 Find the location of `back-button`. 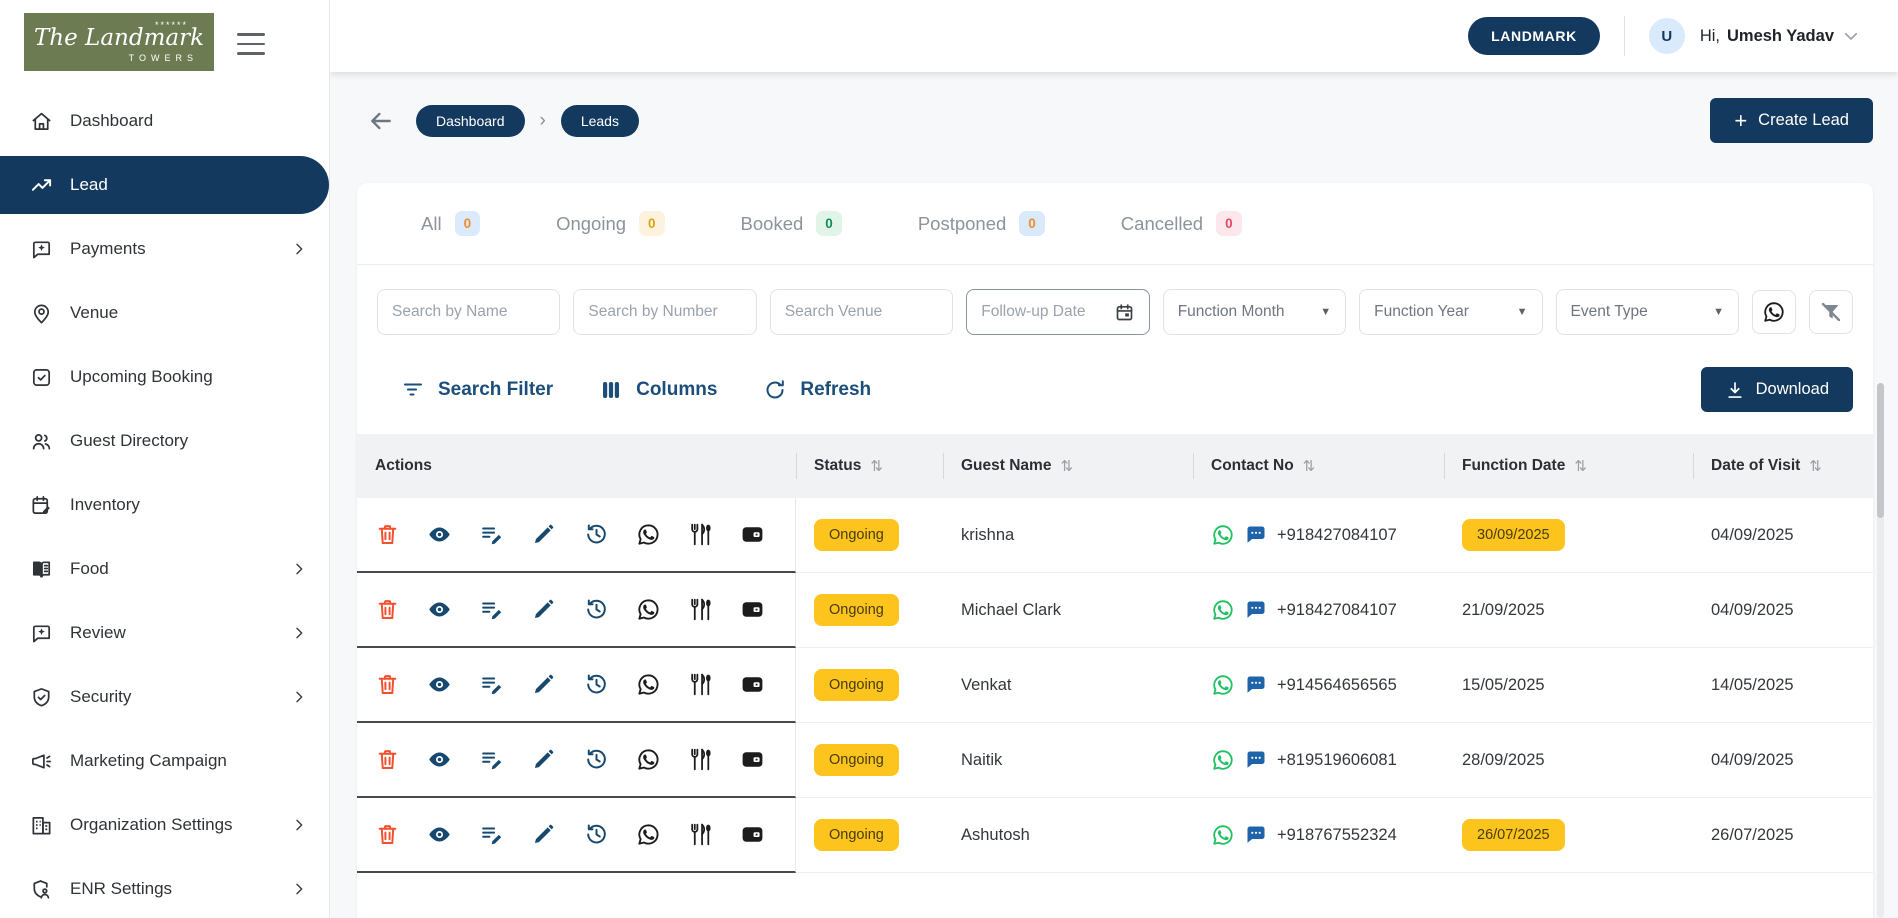

back-button is located at coordinates (381, 121).